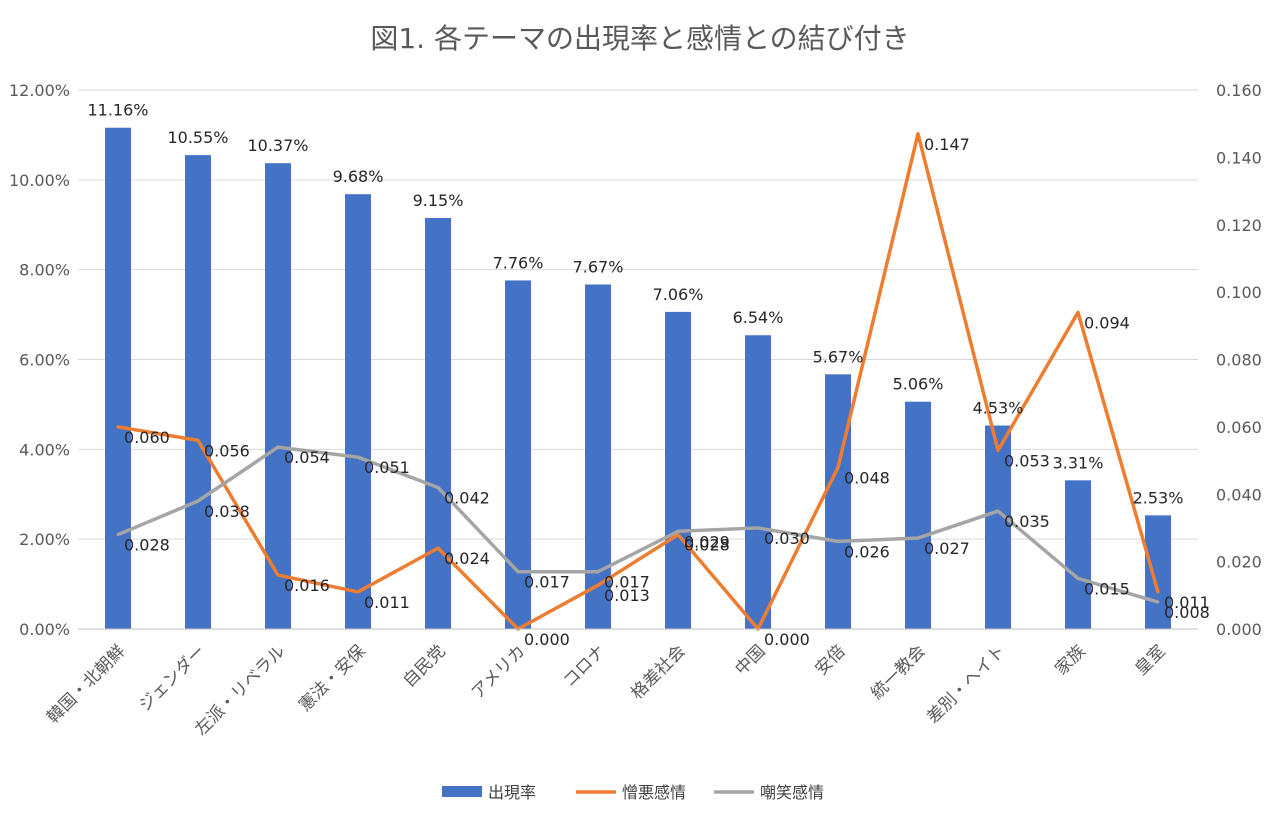 Image resolution: width=1280 pixels, height=826 pixels. I want to click on bar-data-label: 4.53%, so click(998, 408).